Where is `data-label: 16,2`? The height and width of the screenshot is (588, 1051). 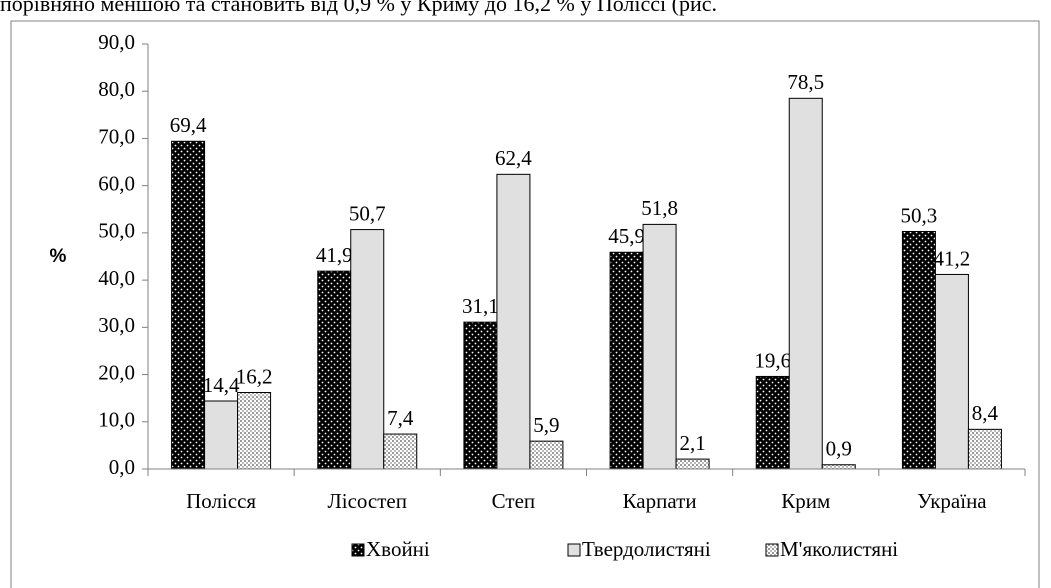
data-label: 16,2 is located at coordinates (254, 376).